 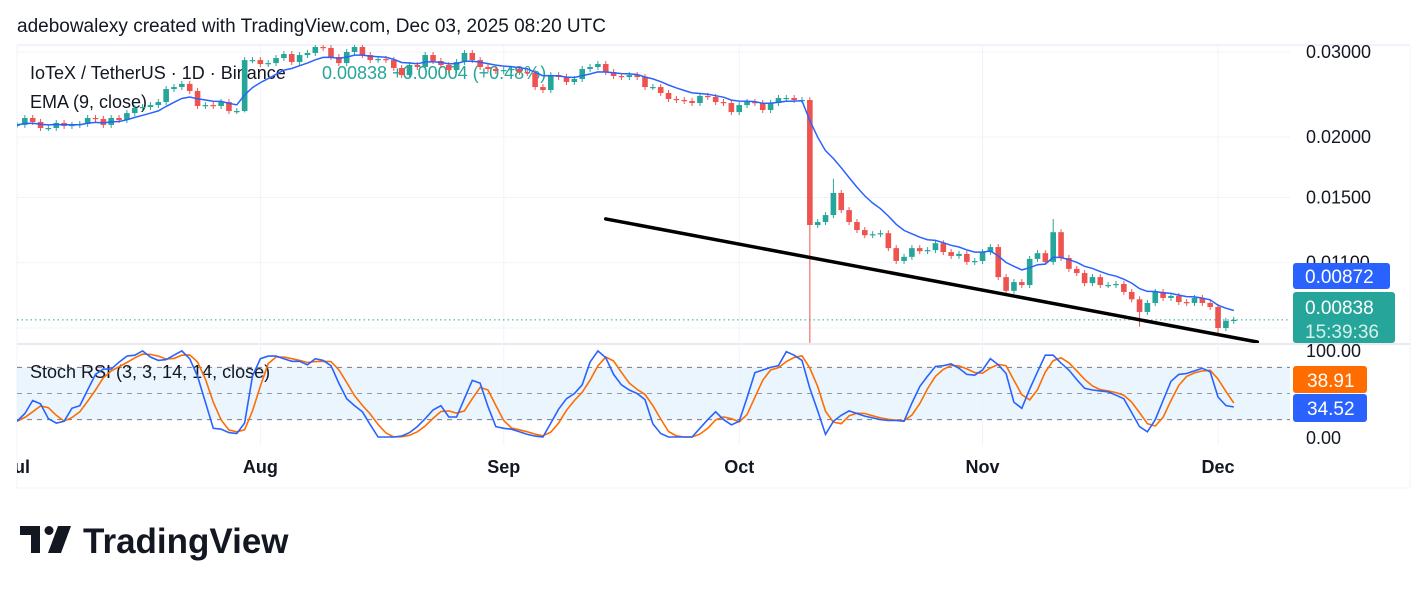 I want to click on stoch-d-value: 38.91, so click(x=1331, y=381).